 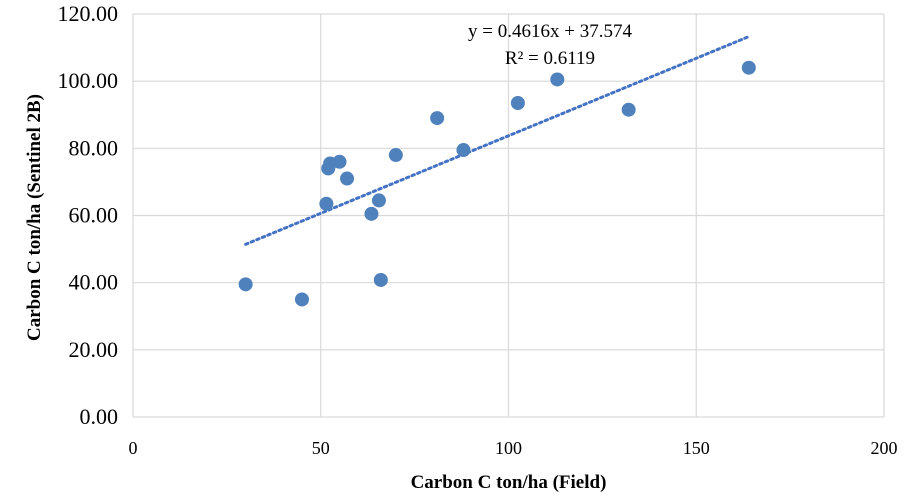 I want to click on y-tick-label: 100.00, so click(x=88, y=80).